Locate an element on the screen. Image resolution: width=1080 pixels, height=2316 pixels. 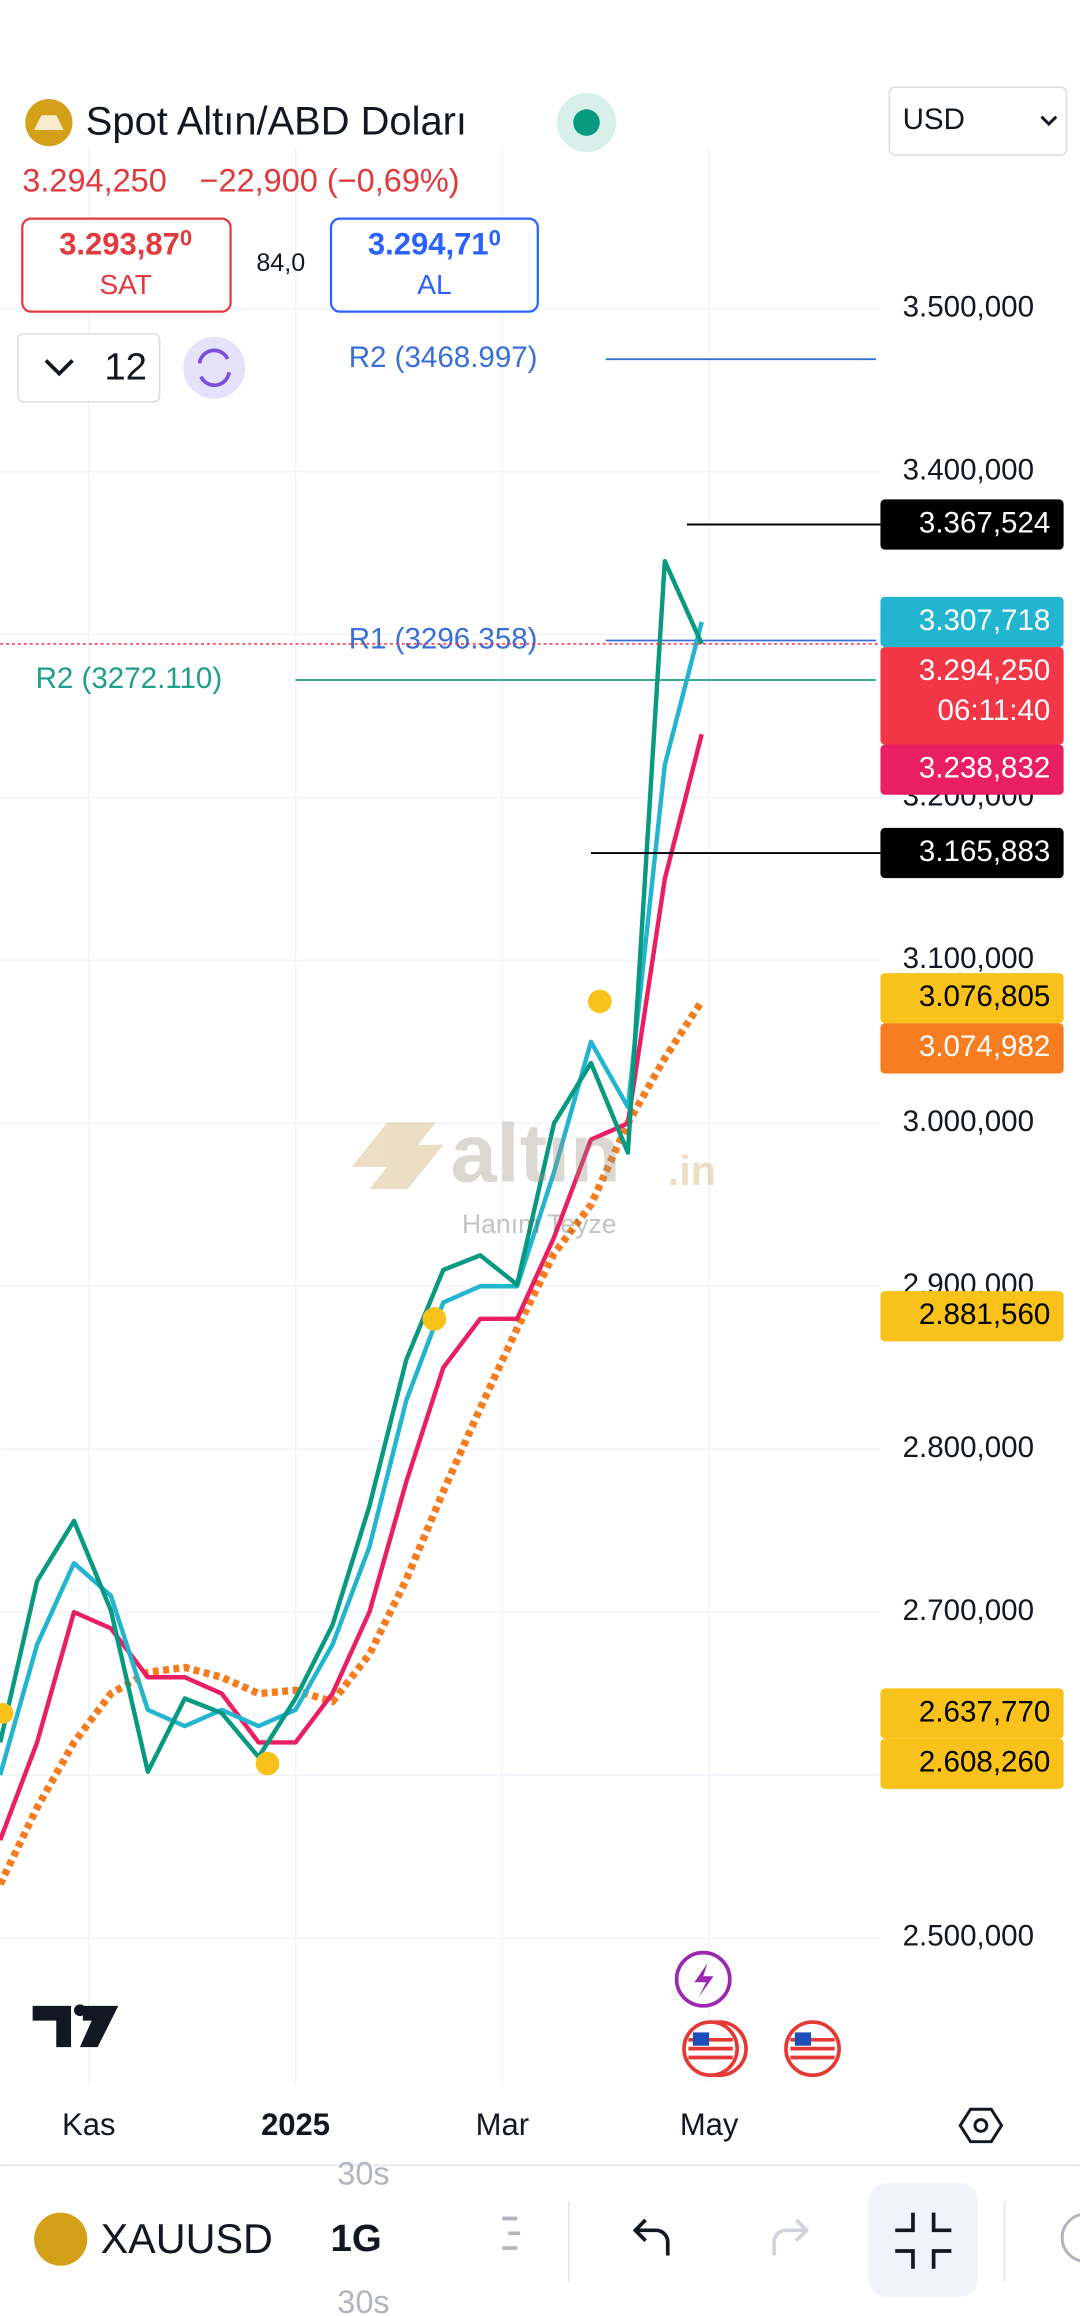
watermark-suffix: .in is located at coordinates (692, 1171).